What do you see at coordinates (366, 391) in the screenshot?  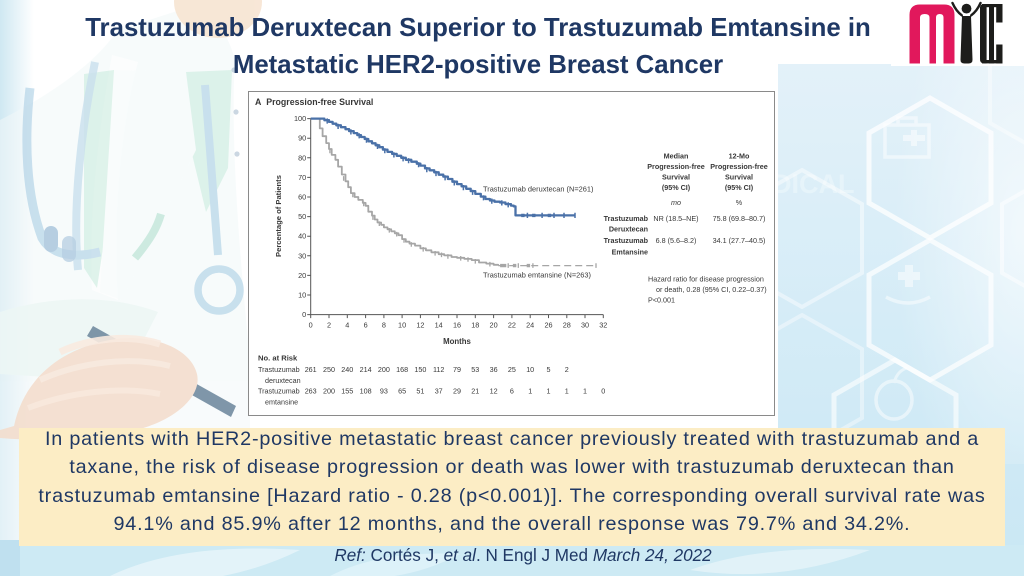 I see `svg-text: 108` at bounding box center [366, 391].